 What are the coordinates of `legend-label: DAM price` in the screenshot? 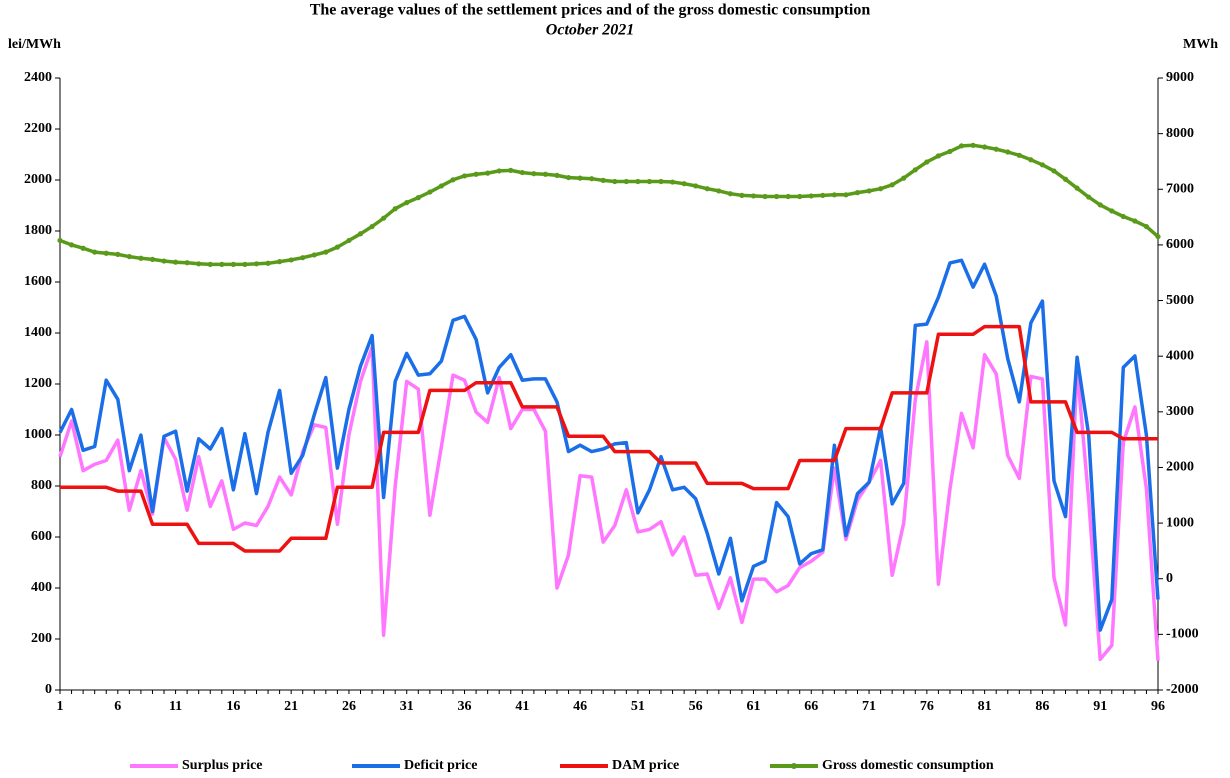 It's located at (645, 765).